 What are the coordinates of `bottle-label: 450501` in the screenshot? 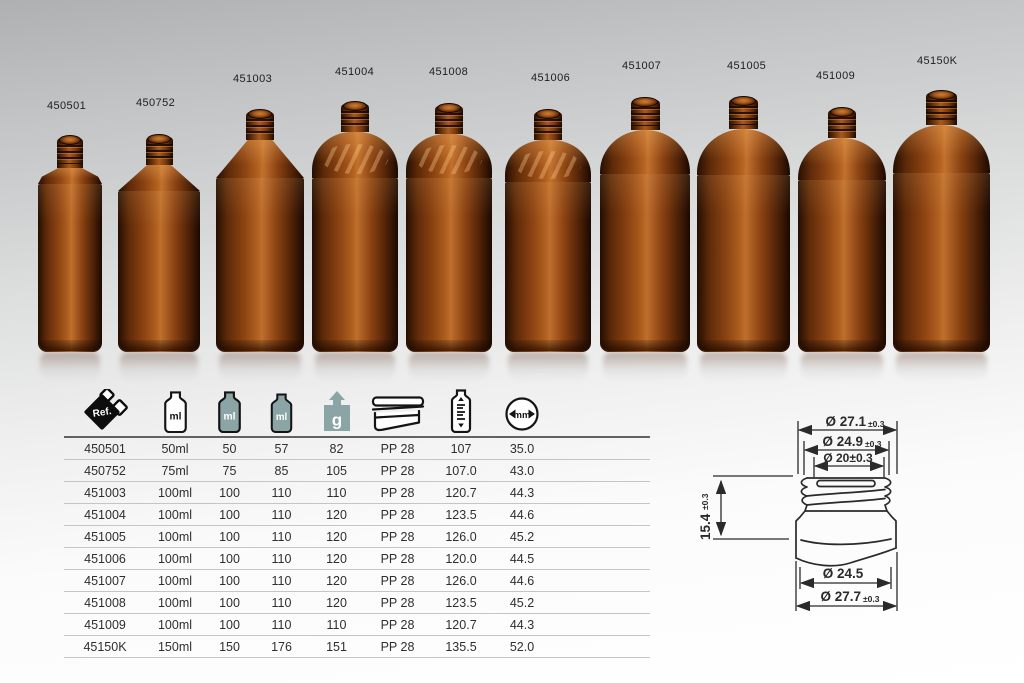 It's located at (67, 106).